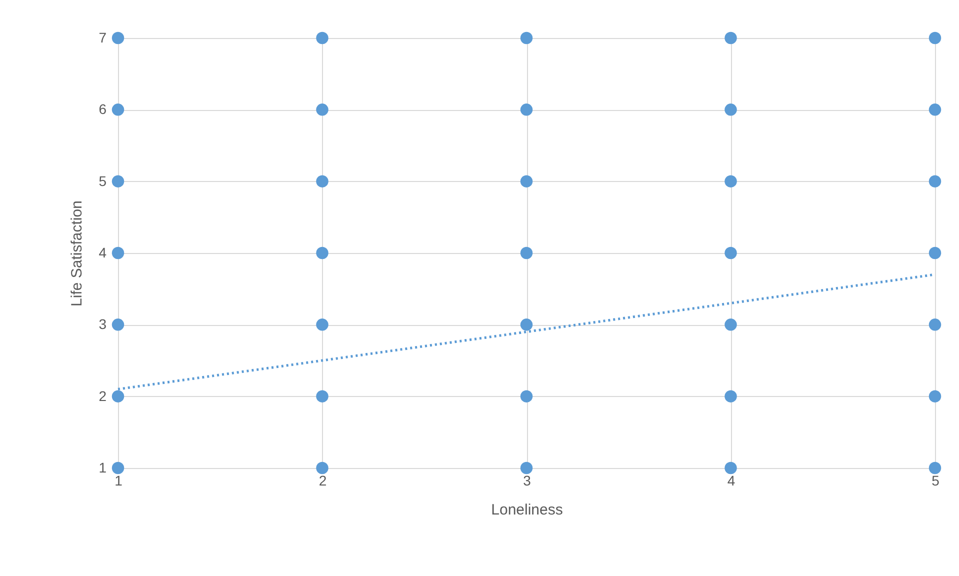  Describe the element at coordinates (936, 480) in the screenshot. I see `x-tick-label: 5` at that location.